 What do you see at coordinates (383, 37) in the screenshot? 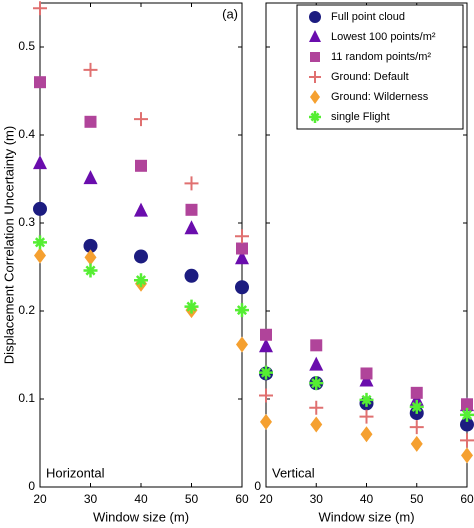
I see `legend-label: Lowest 100 points/m²` at bounding box center [383, 37].